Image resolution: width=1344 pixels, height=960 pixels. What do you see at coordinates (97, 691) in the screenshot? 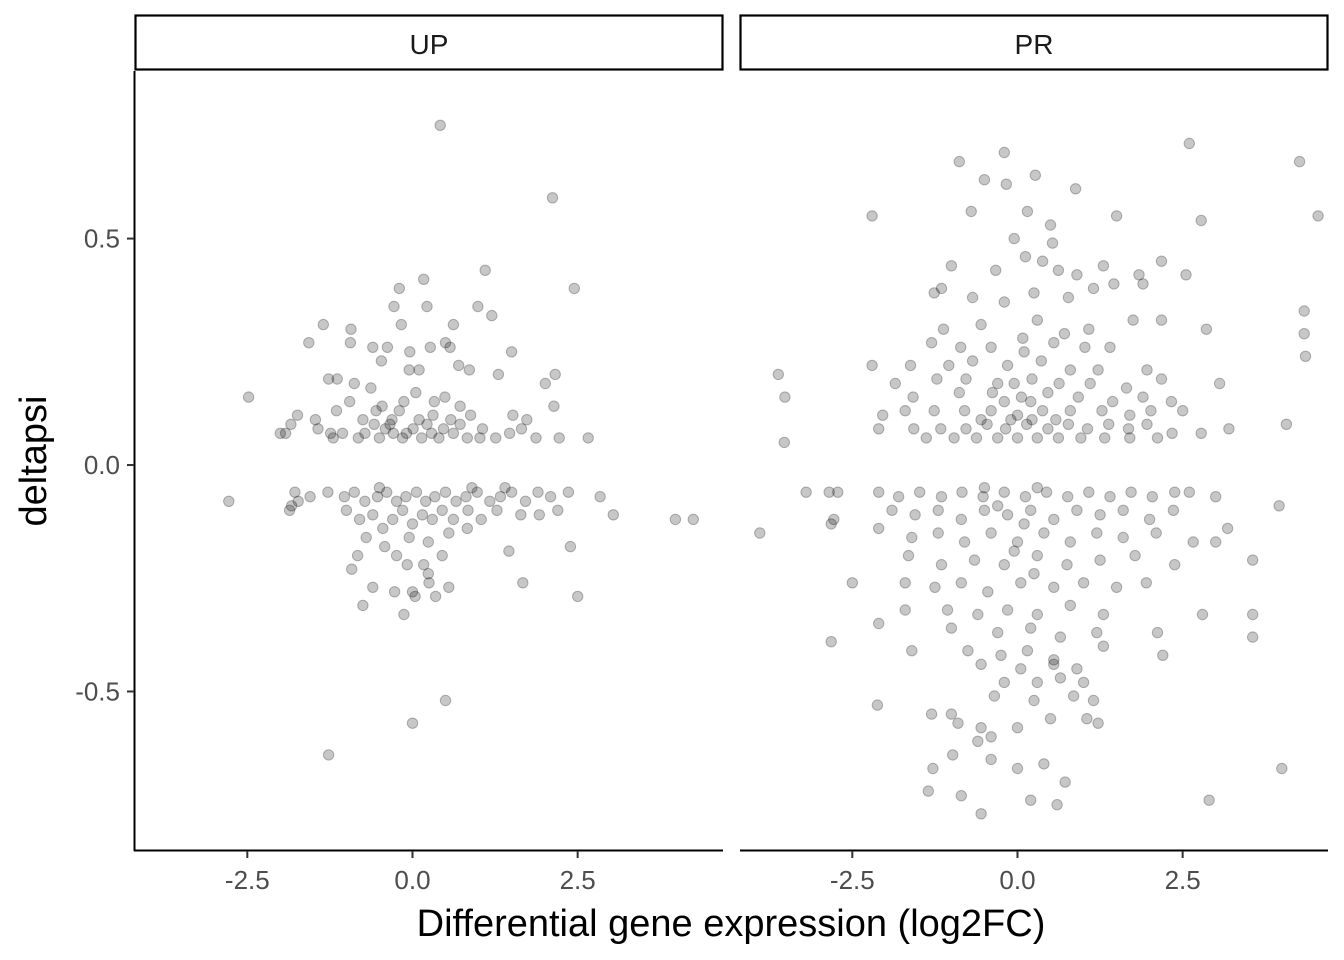
I see `y-tick-label: -0.5` at bounding box center [97, 691].